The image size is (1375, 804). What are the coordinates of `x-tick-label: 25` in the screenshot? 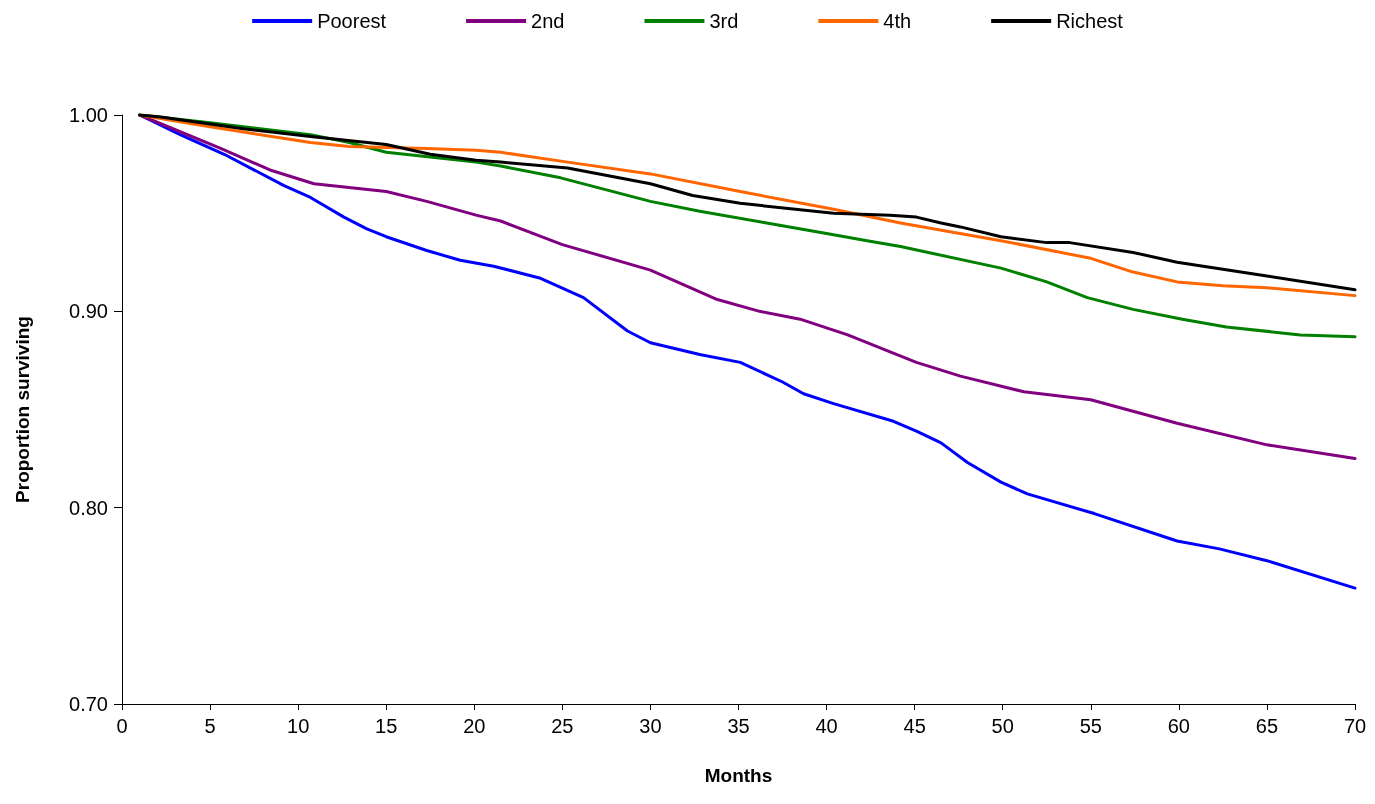 It's located at (562, 726).